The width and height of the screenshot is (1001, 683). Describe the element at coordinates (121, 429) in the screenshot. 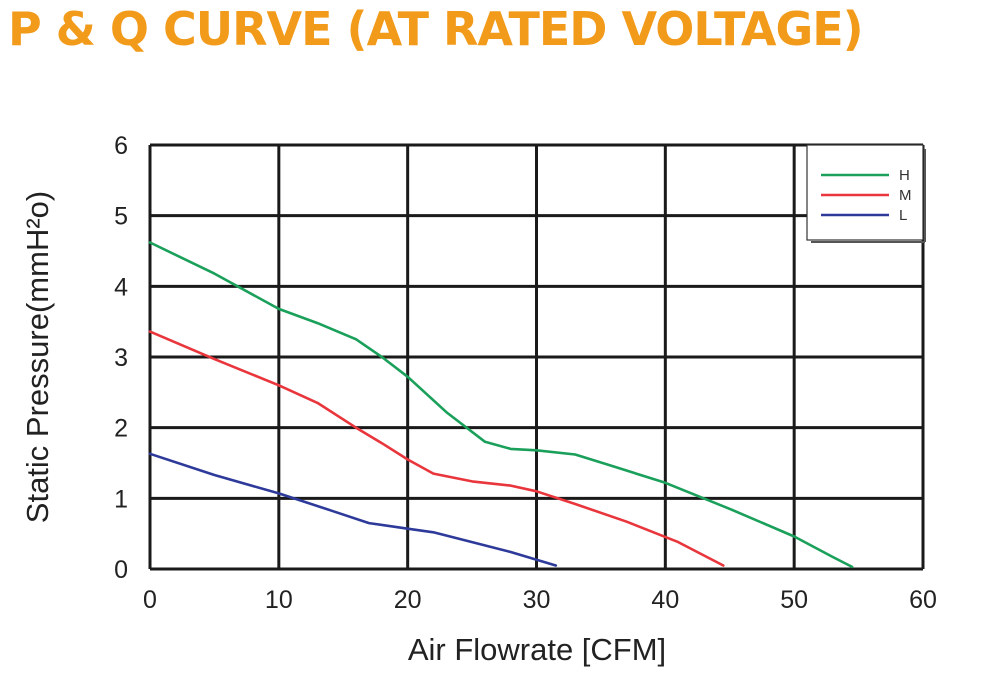

I see `y-tick-label: 2` at that location.